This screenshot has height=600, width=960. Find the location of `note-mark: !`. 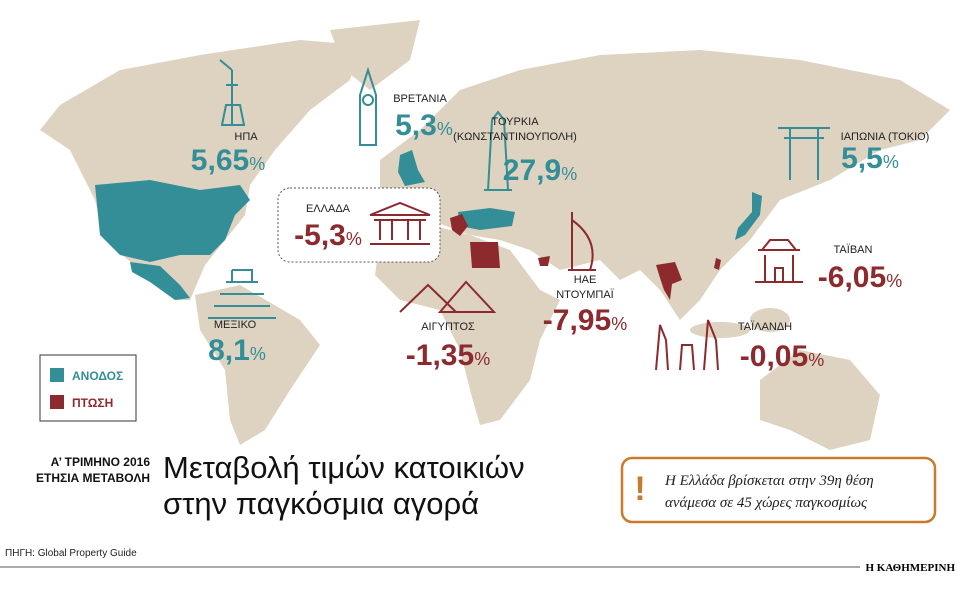

note-mark: ! is located at coordinates (639, 489).